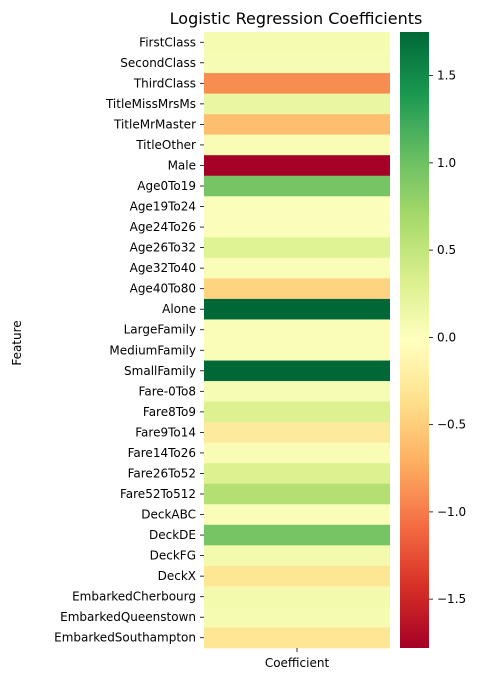 Image resolution: width=485 pixels, height=682 pixels. What do you see at coordinates (158, 494) in the screenshot?
I see `feature-label: Fare52To512` at bounding box center [158, 494].